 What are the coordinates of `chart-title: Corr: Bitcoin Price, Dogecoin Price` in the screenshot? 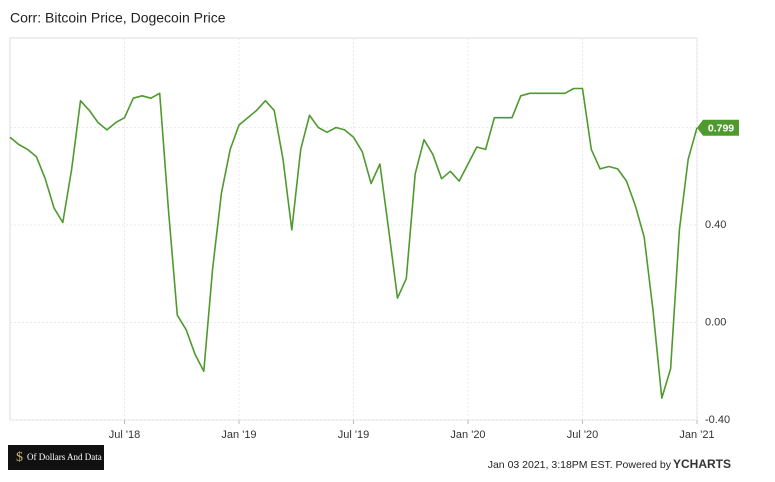 It's located at (118, 18).